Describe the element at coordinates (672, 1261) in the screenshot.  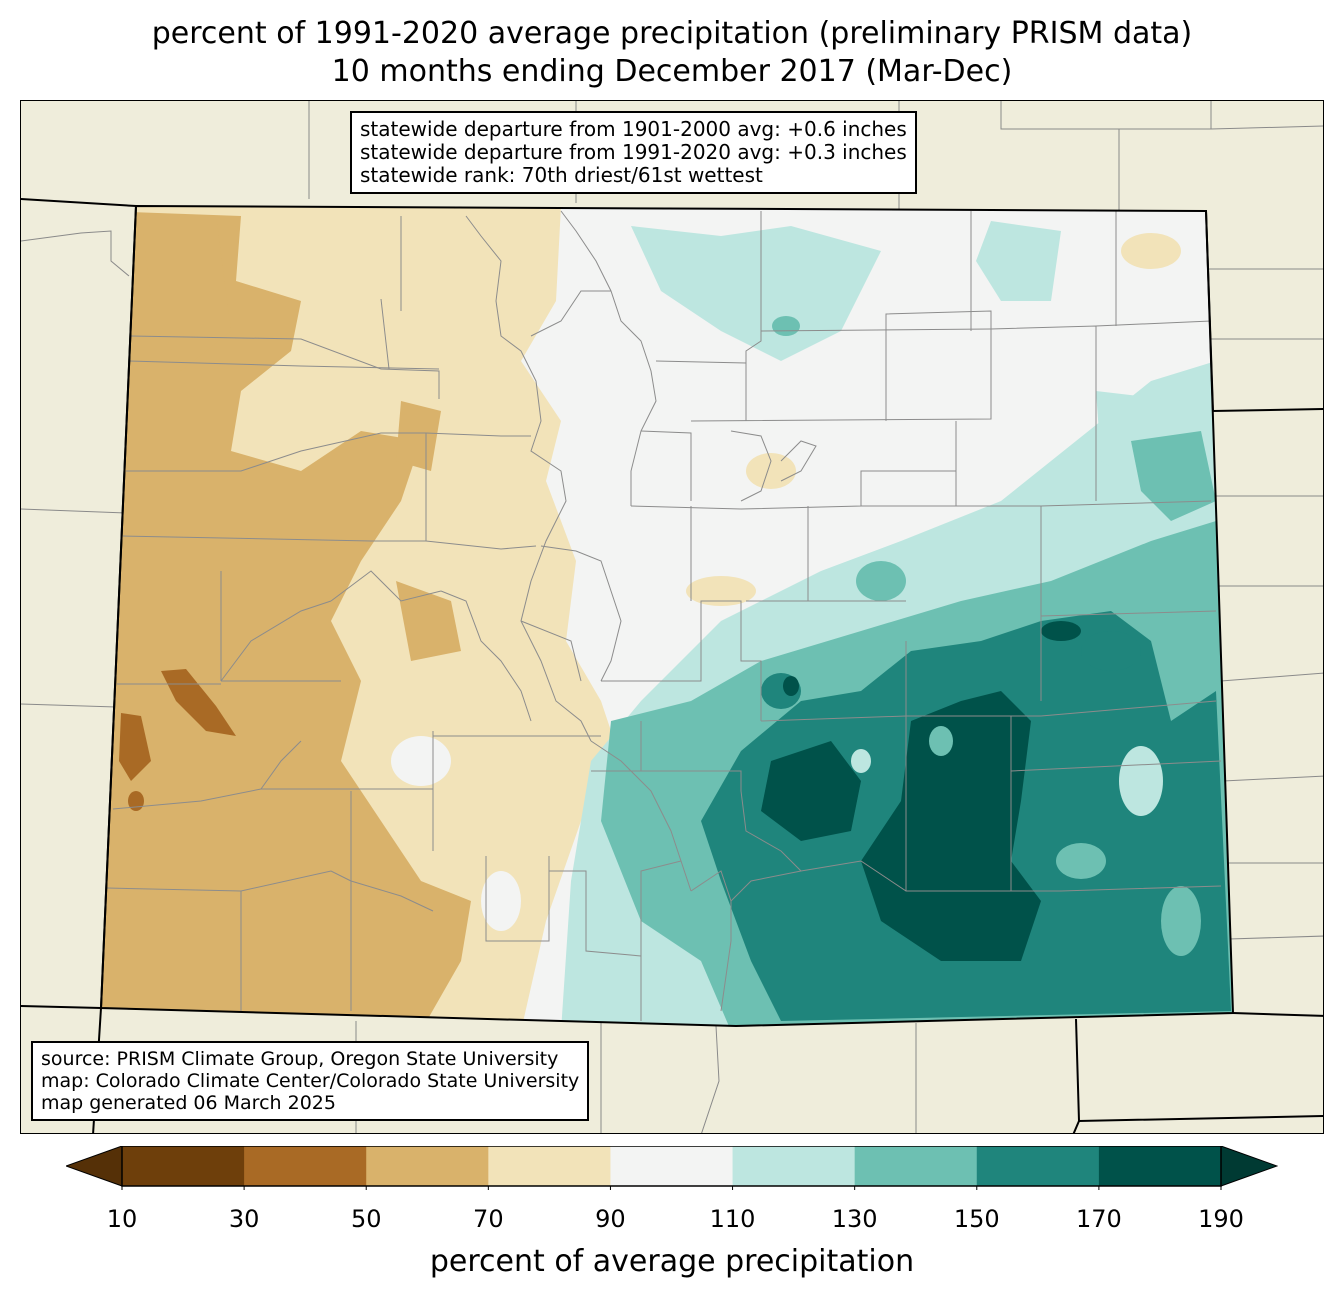
I see `colorbar-label: percent of average precipitation` at that location.